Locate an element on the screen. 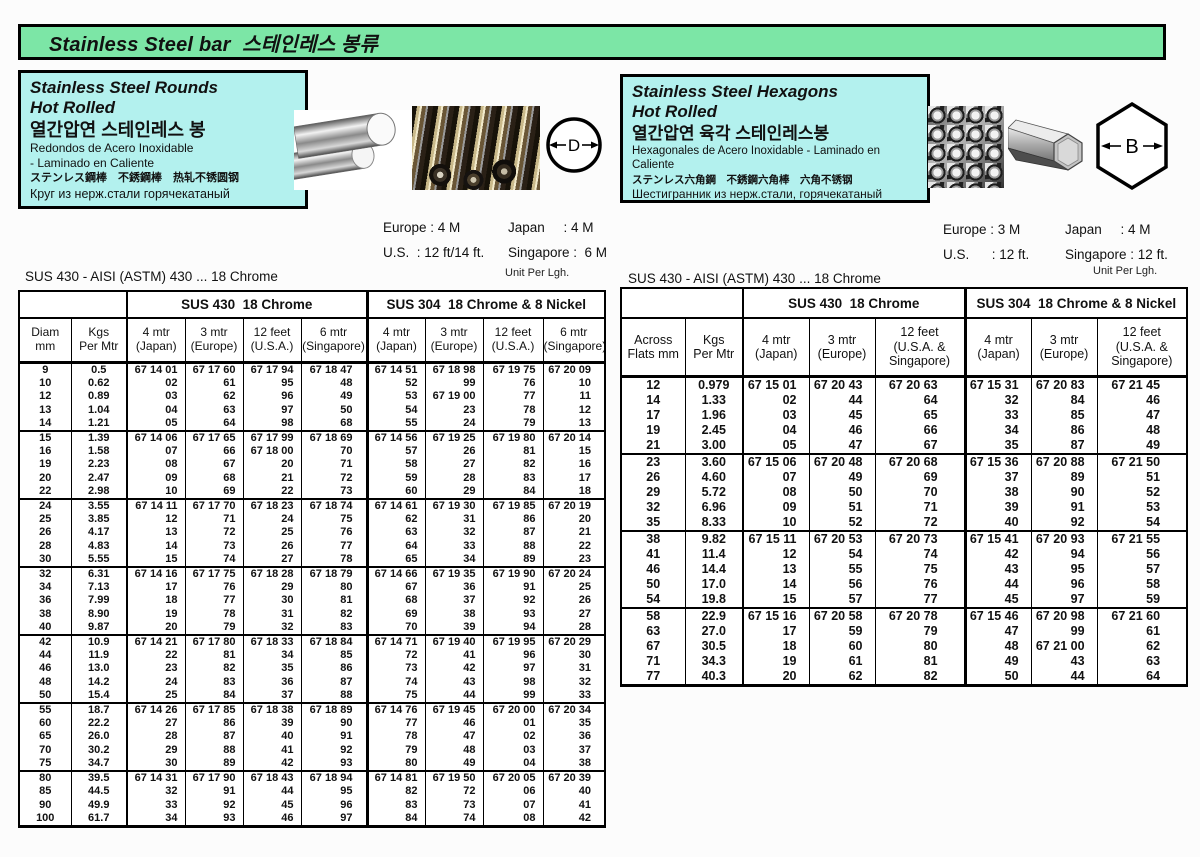 Image resolution: width=1200 pixels, height=857 pixels. impa-code-cell: 82 is located at coordinates (512, 465).